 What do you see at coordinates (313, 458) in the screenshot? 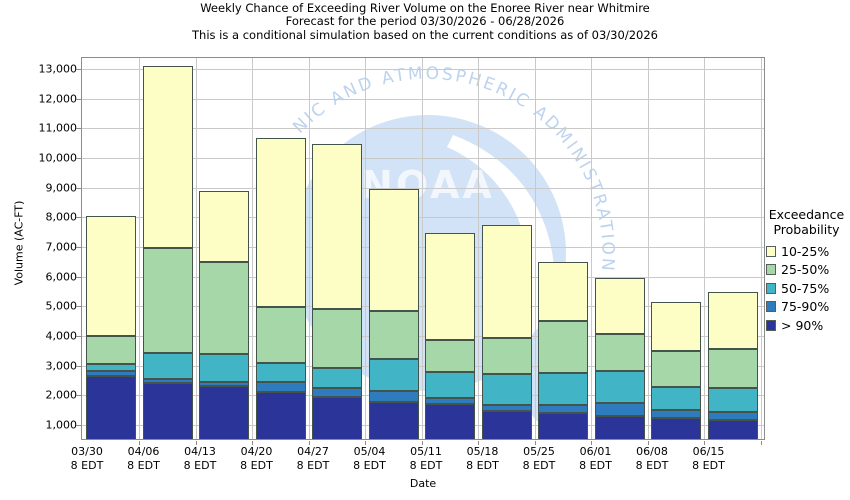
I see `x-tick-label: 04/27 8 EDT` at bounding box center [313, 458].